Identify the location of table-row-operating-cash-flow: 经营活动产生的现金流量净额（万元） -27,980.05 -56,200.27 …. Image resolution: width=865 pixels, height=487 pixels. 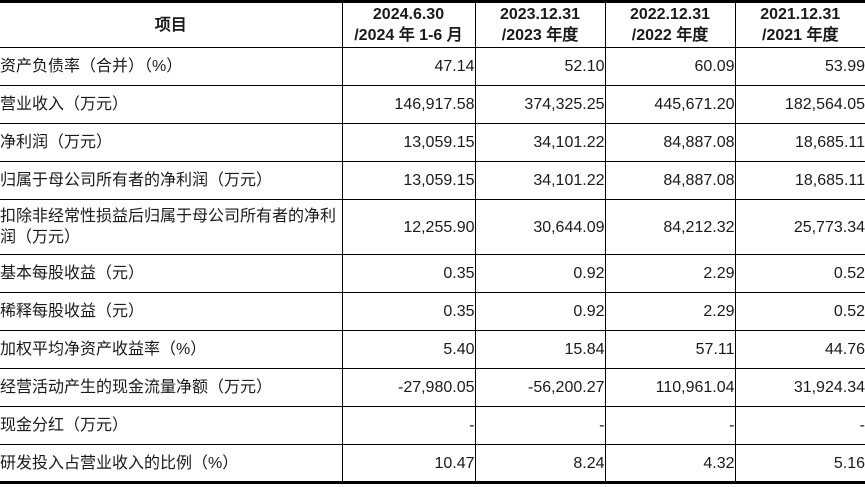
(432, 387).